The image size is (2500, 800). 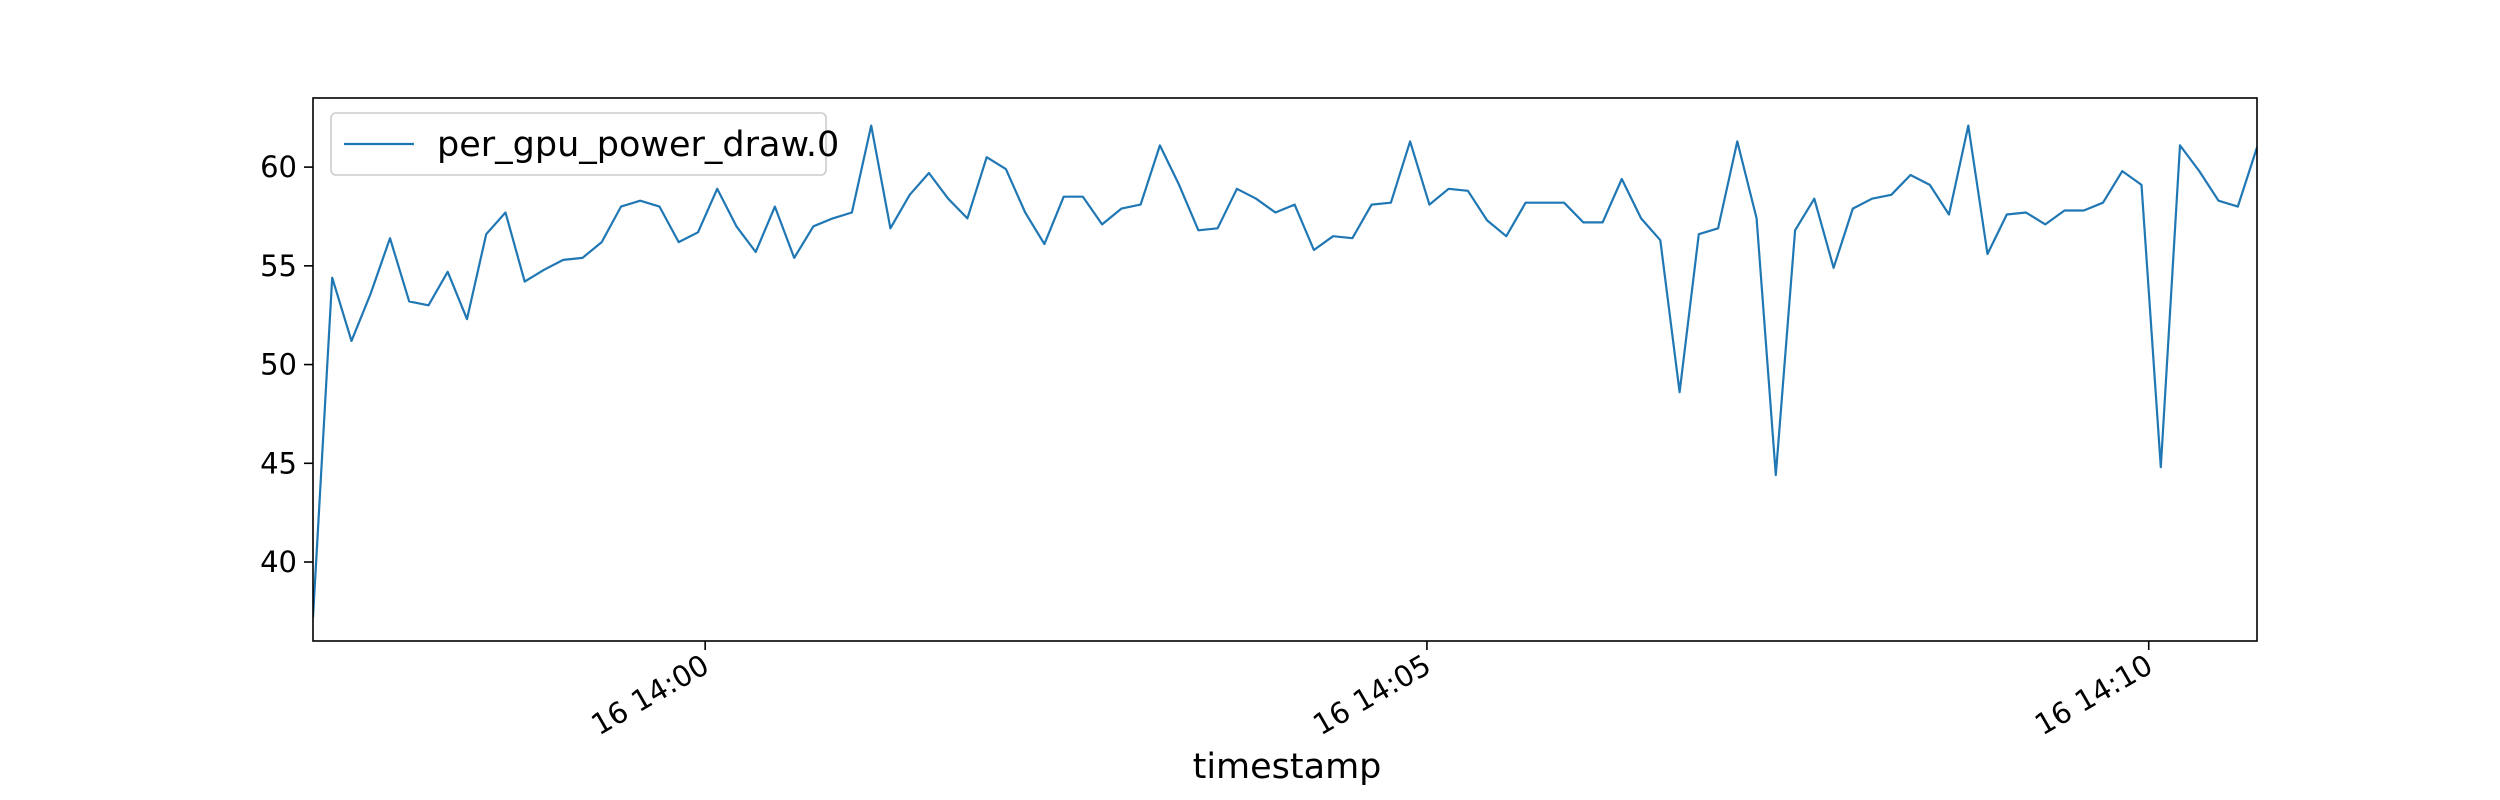 What do you see at coordinates (278, 167) in the screenshot?
I see `y-tick-label: 60` at bounding box center [278, 167].